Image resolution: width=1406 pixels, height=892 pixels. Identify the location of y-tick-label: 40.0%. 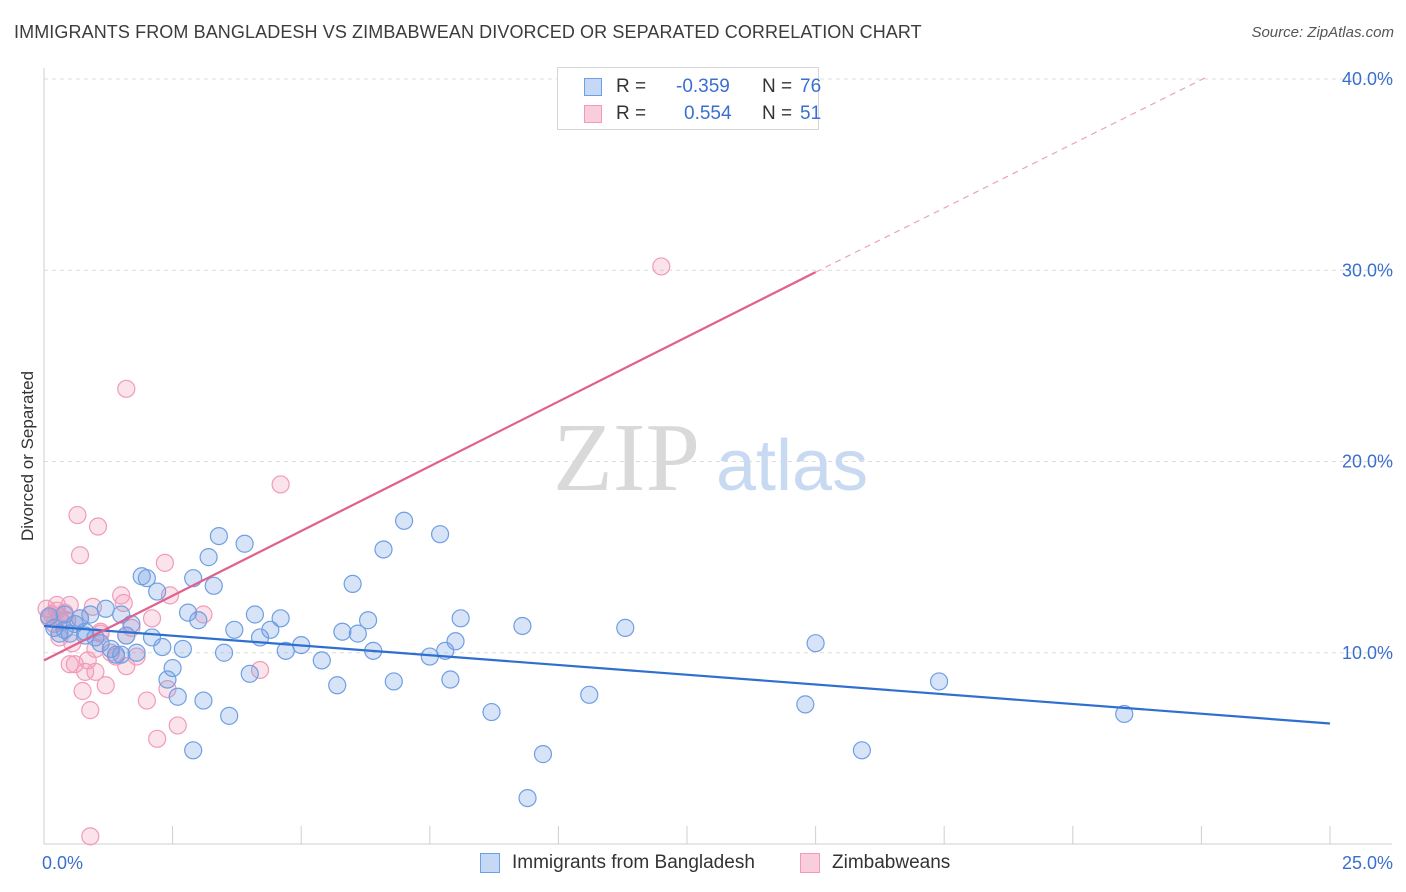
(1367, 79).